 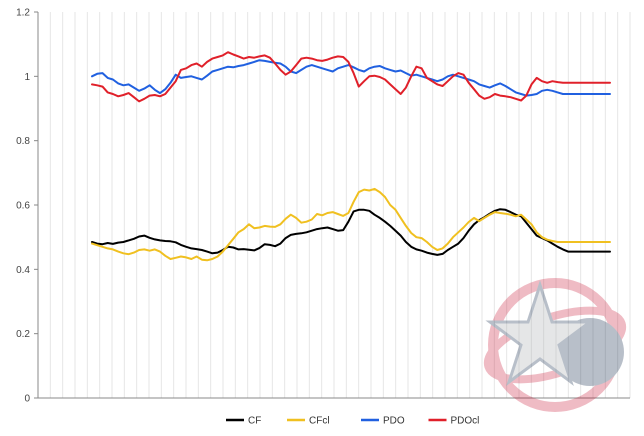 I want to click on y-tick-label: 0, so click(x=27, y=399).